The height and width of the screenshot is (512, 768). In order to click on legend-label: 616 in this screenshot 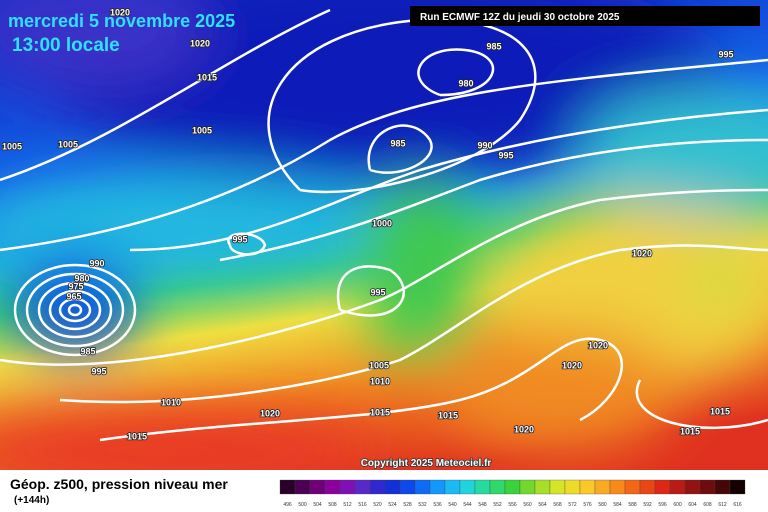, I will do `click(737, 505)`.